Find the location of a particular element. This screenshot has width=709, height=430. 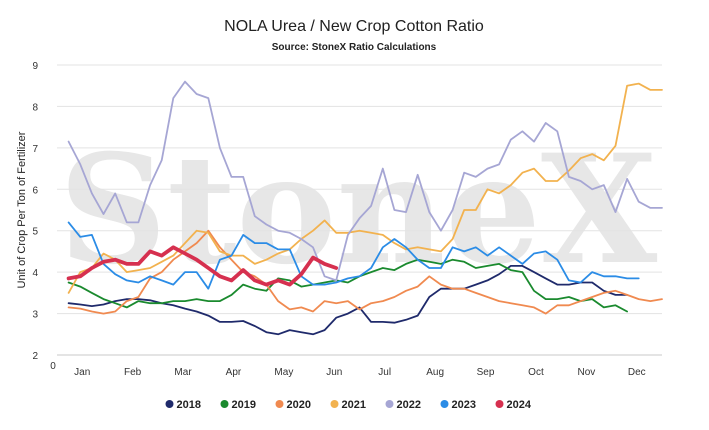

legend-marker-2024 is located at coordinates (499, 404).